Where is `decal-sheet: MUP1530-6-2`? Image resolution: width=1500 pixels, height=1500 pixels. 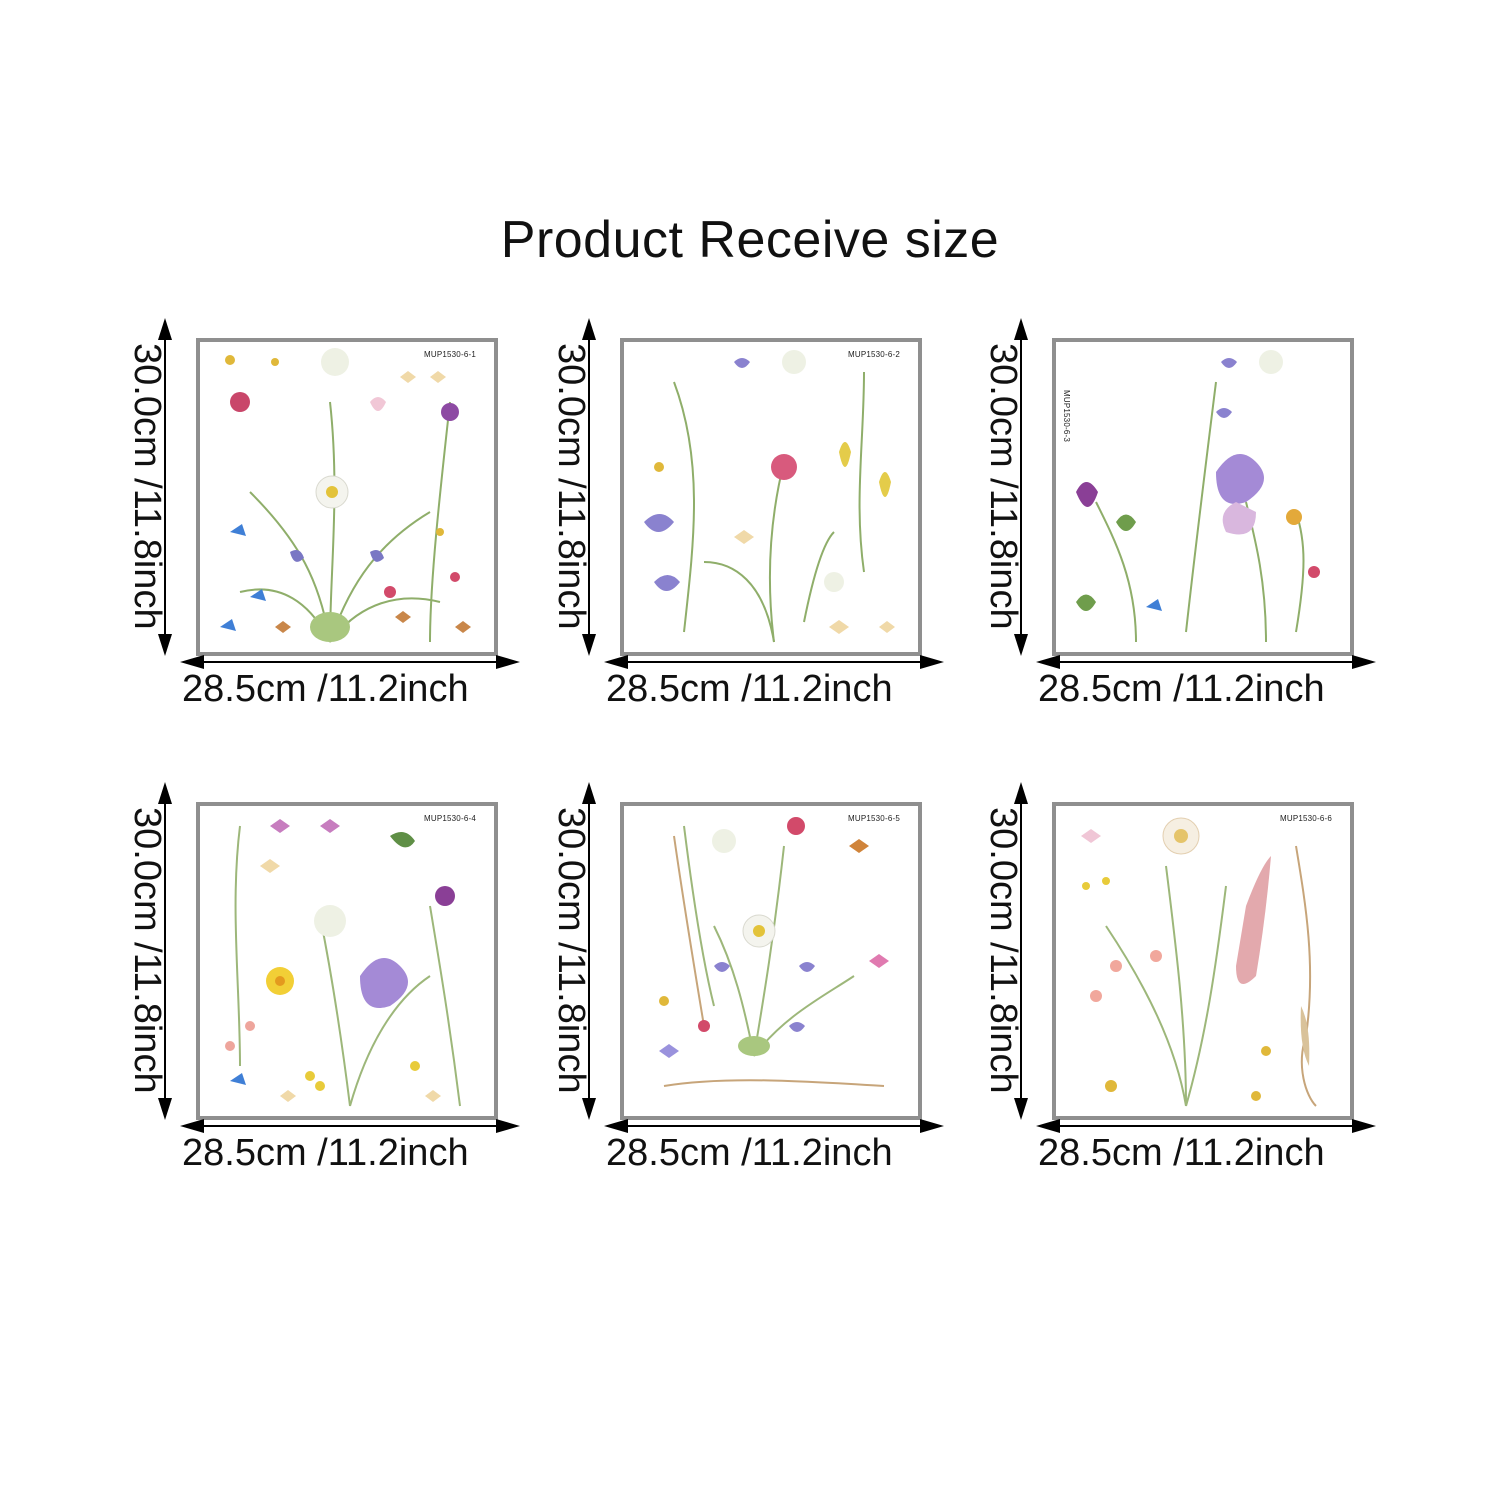
decal-sheet: MUP1530-6-2 is located at coordinates (771, 497).